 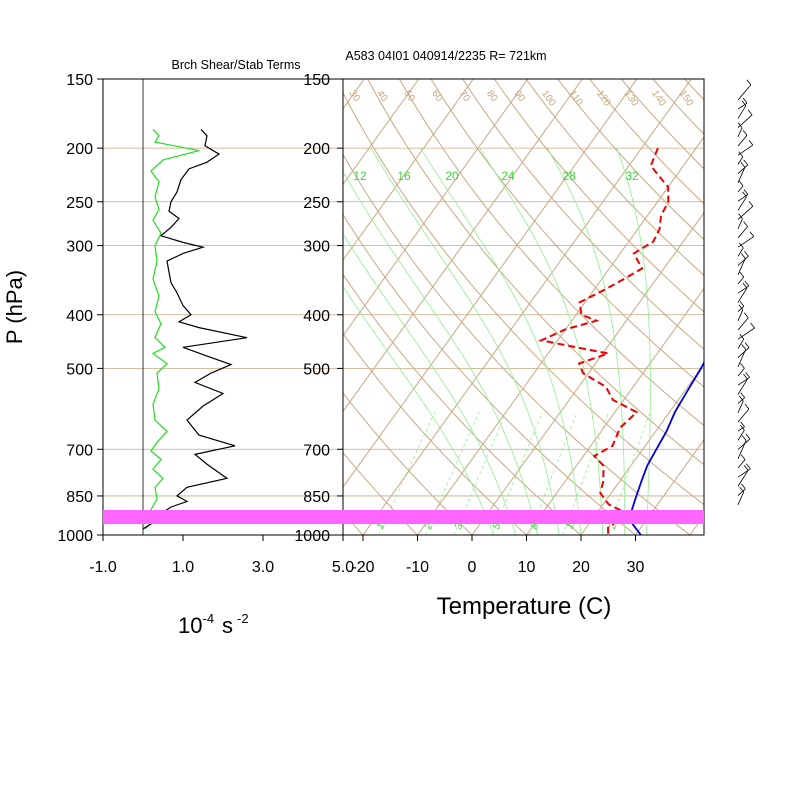 I want to click on theta-label: 90, so click(x=520, y=96).